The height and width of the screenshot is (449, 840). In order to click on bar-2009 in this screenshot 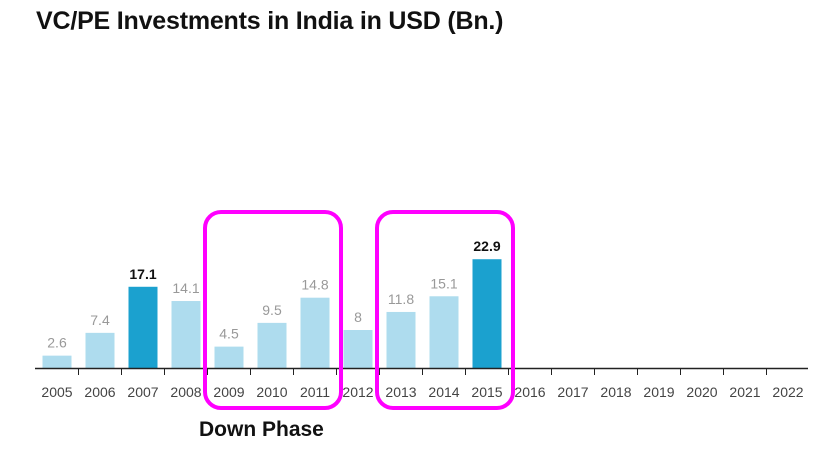, I will do `click(229, 357)`.